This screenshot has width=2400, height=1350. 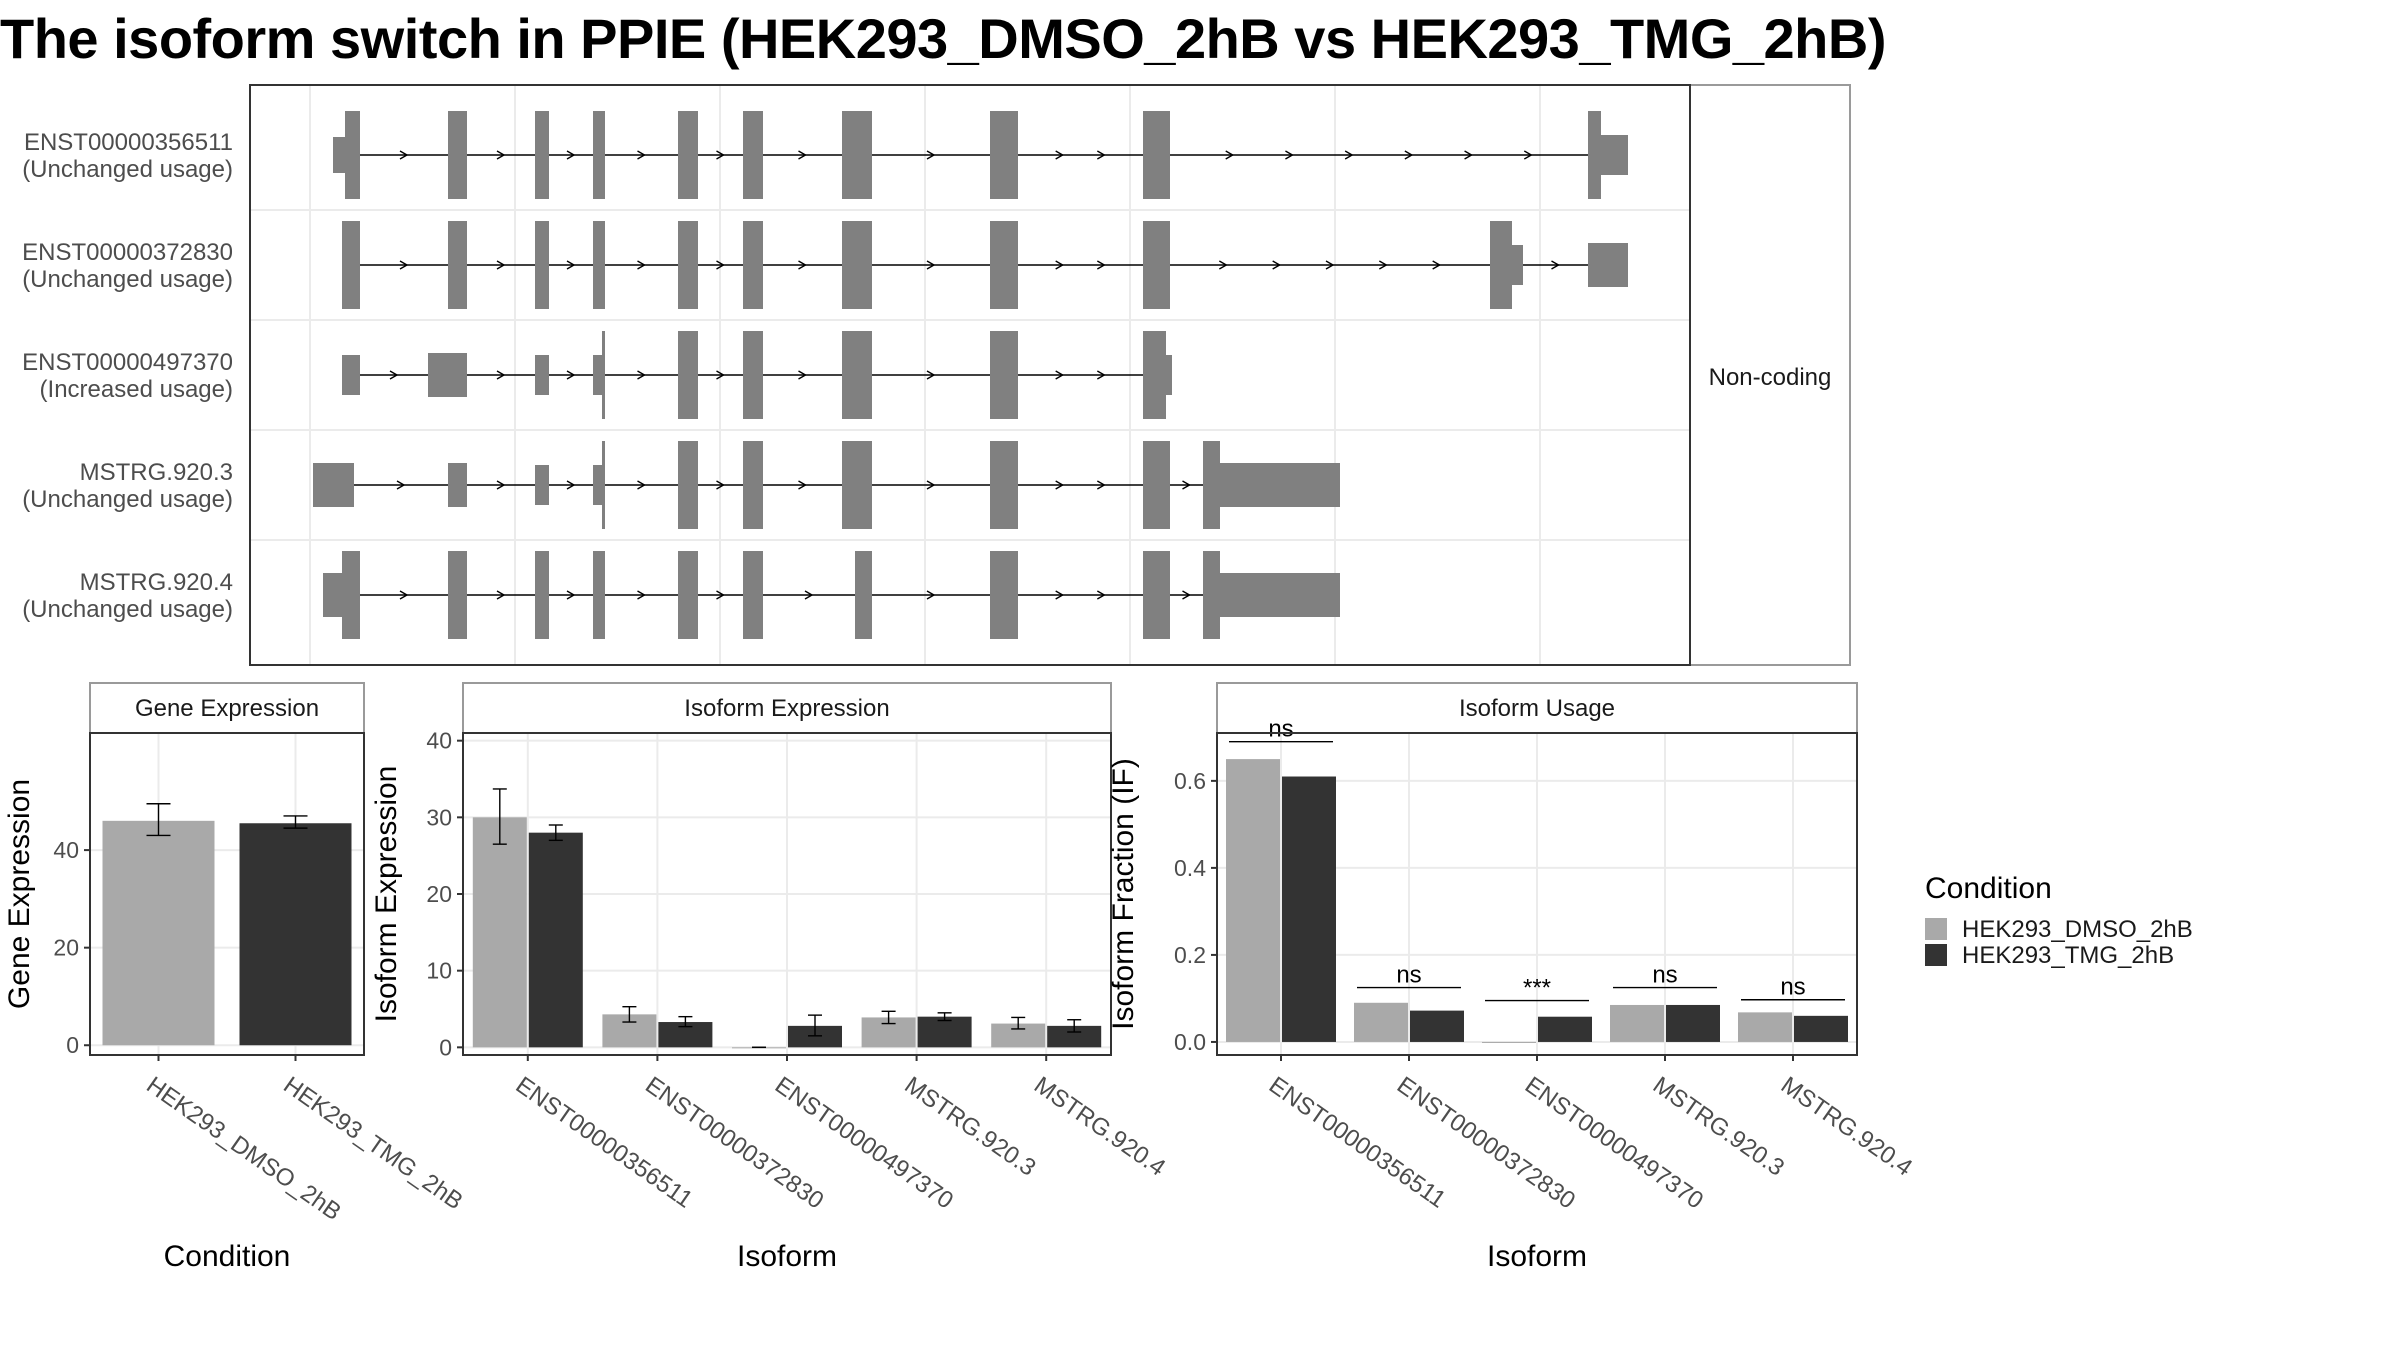 What do you see at coordinates (439, 817) in the screenshot?
I see `y-tick-label: 30` at bounding box center [439, 817].